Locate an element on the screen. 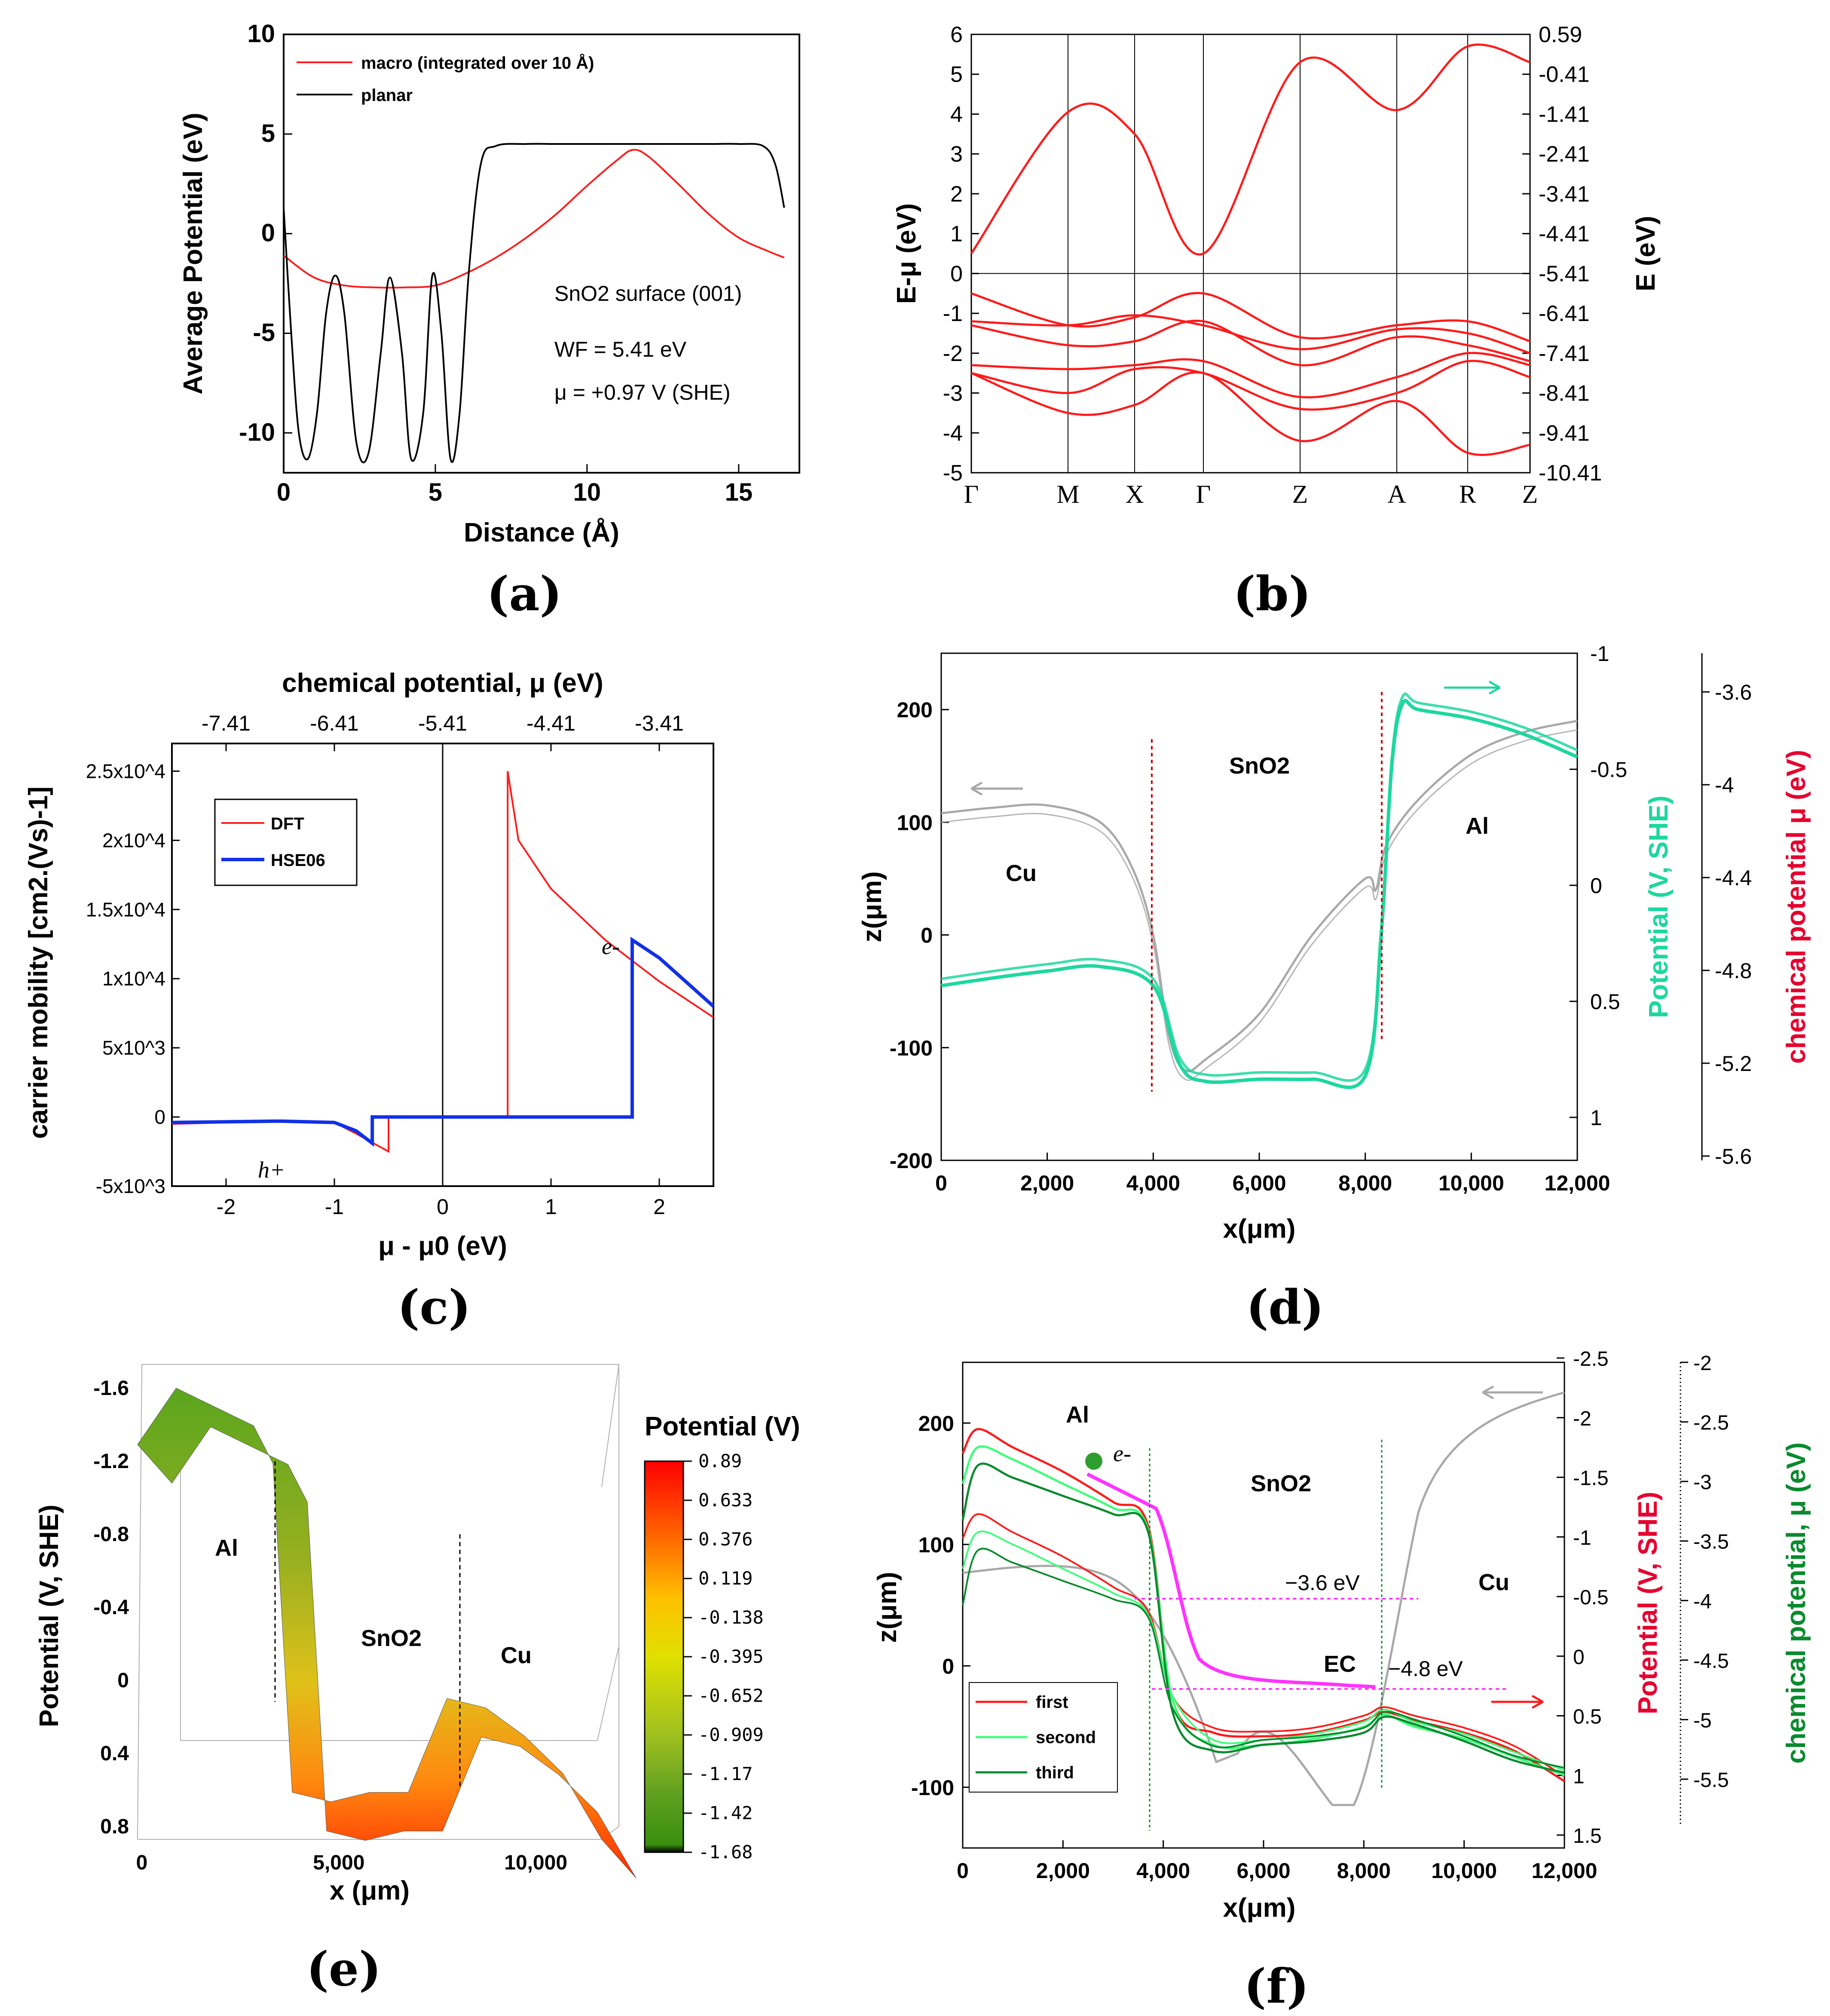  potential-surface is located at coordinates (387, 1633).